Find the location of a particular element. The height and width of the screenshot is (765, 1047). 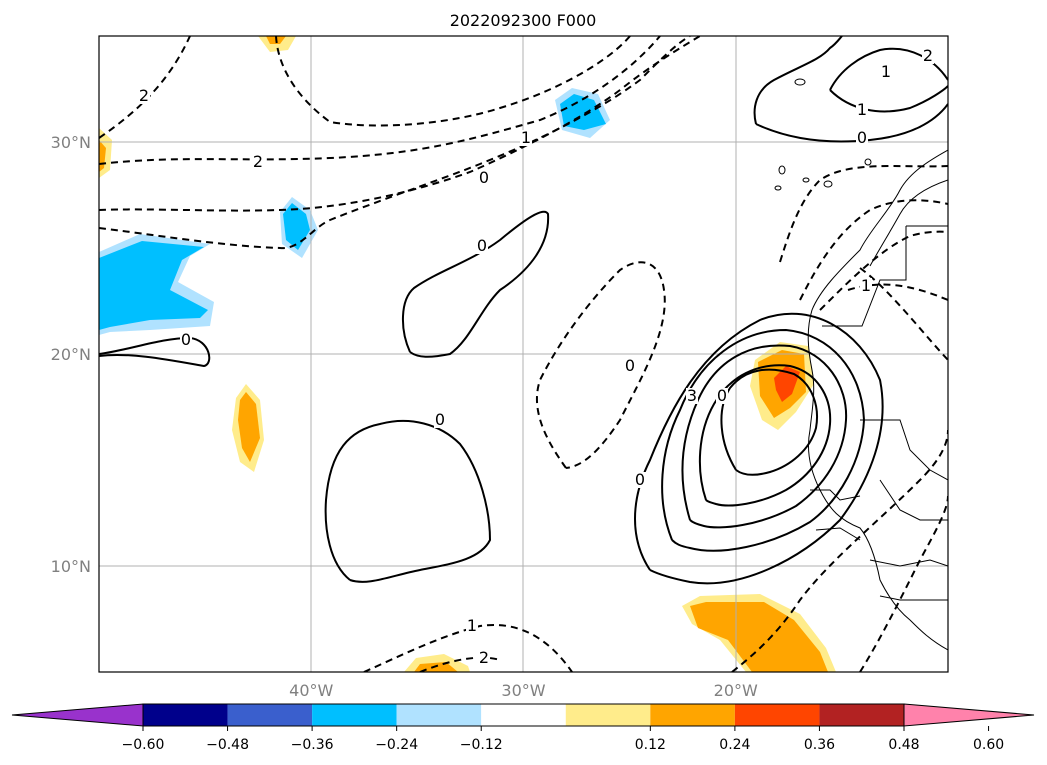

colorbar-tick-label: −0.36 is located at coordinates (312, 745).